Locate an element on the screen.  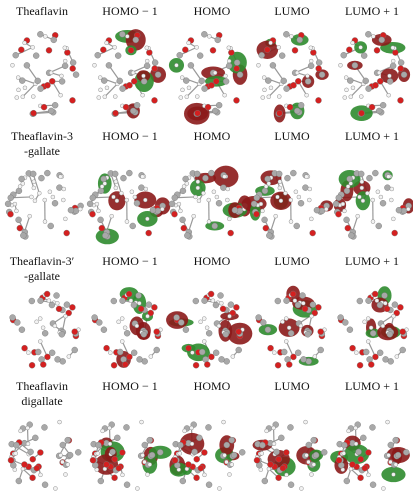
row-label: Theaflavin-3 is located at coordinates (42, 136).